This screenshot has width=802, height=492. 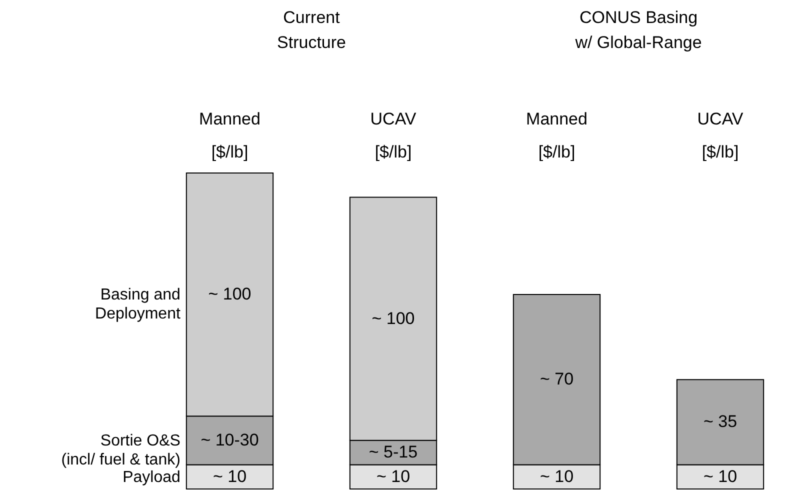 What do you see at coordinates (138, 304) in the screenshot?
I see `series-label: Basing and Deployment` at bounding box center [138, 304].